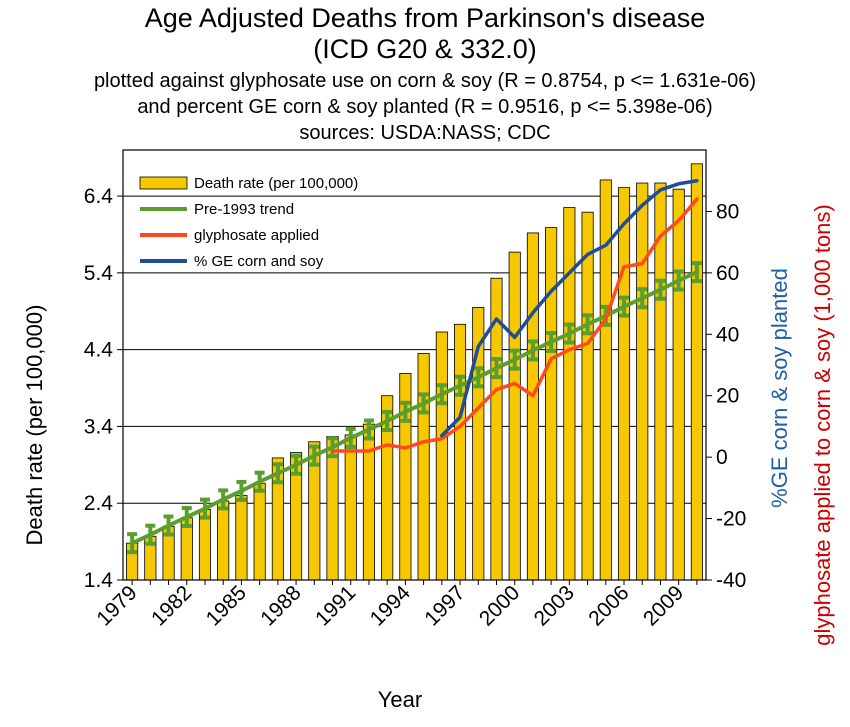 Image resolution: width=850 pixels, height=727 pixels. I want to click on y-tick-label: 5.4, so click(99, 273).